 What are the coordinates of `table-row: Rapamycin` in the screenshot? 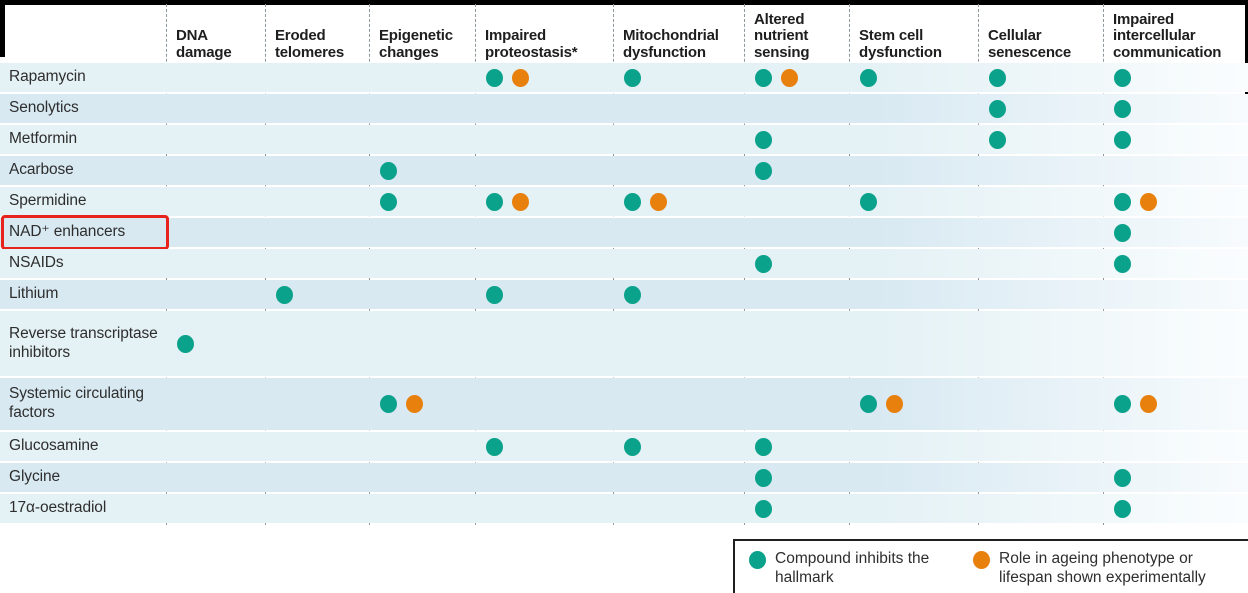 It's located at (624, 77).